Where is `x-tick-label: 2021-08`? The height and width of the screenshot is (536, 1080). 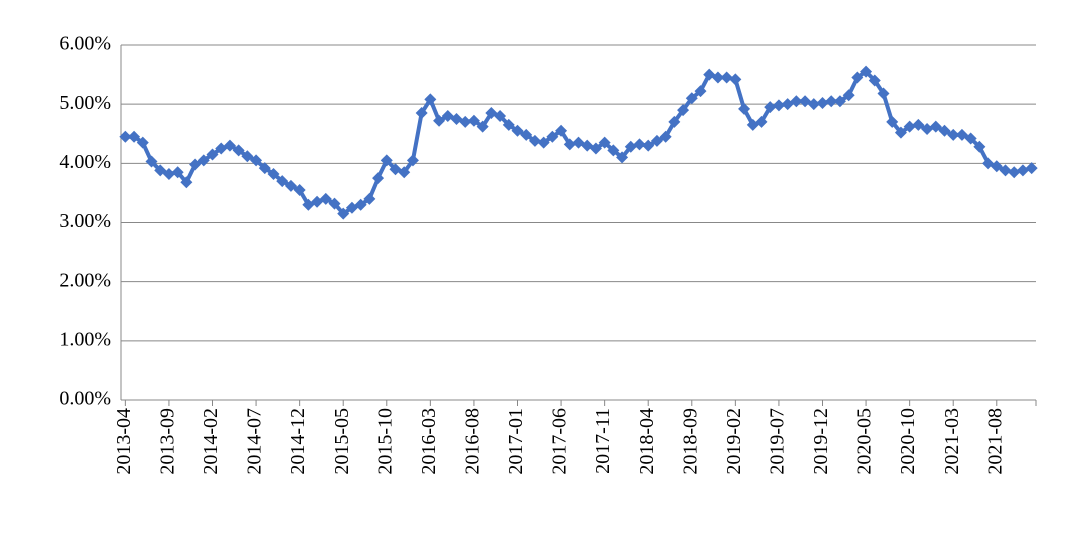 x-tick-label: 2021-08 is located at coordinates (995, 441).